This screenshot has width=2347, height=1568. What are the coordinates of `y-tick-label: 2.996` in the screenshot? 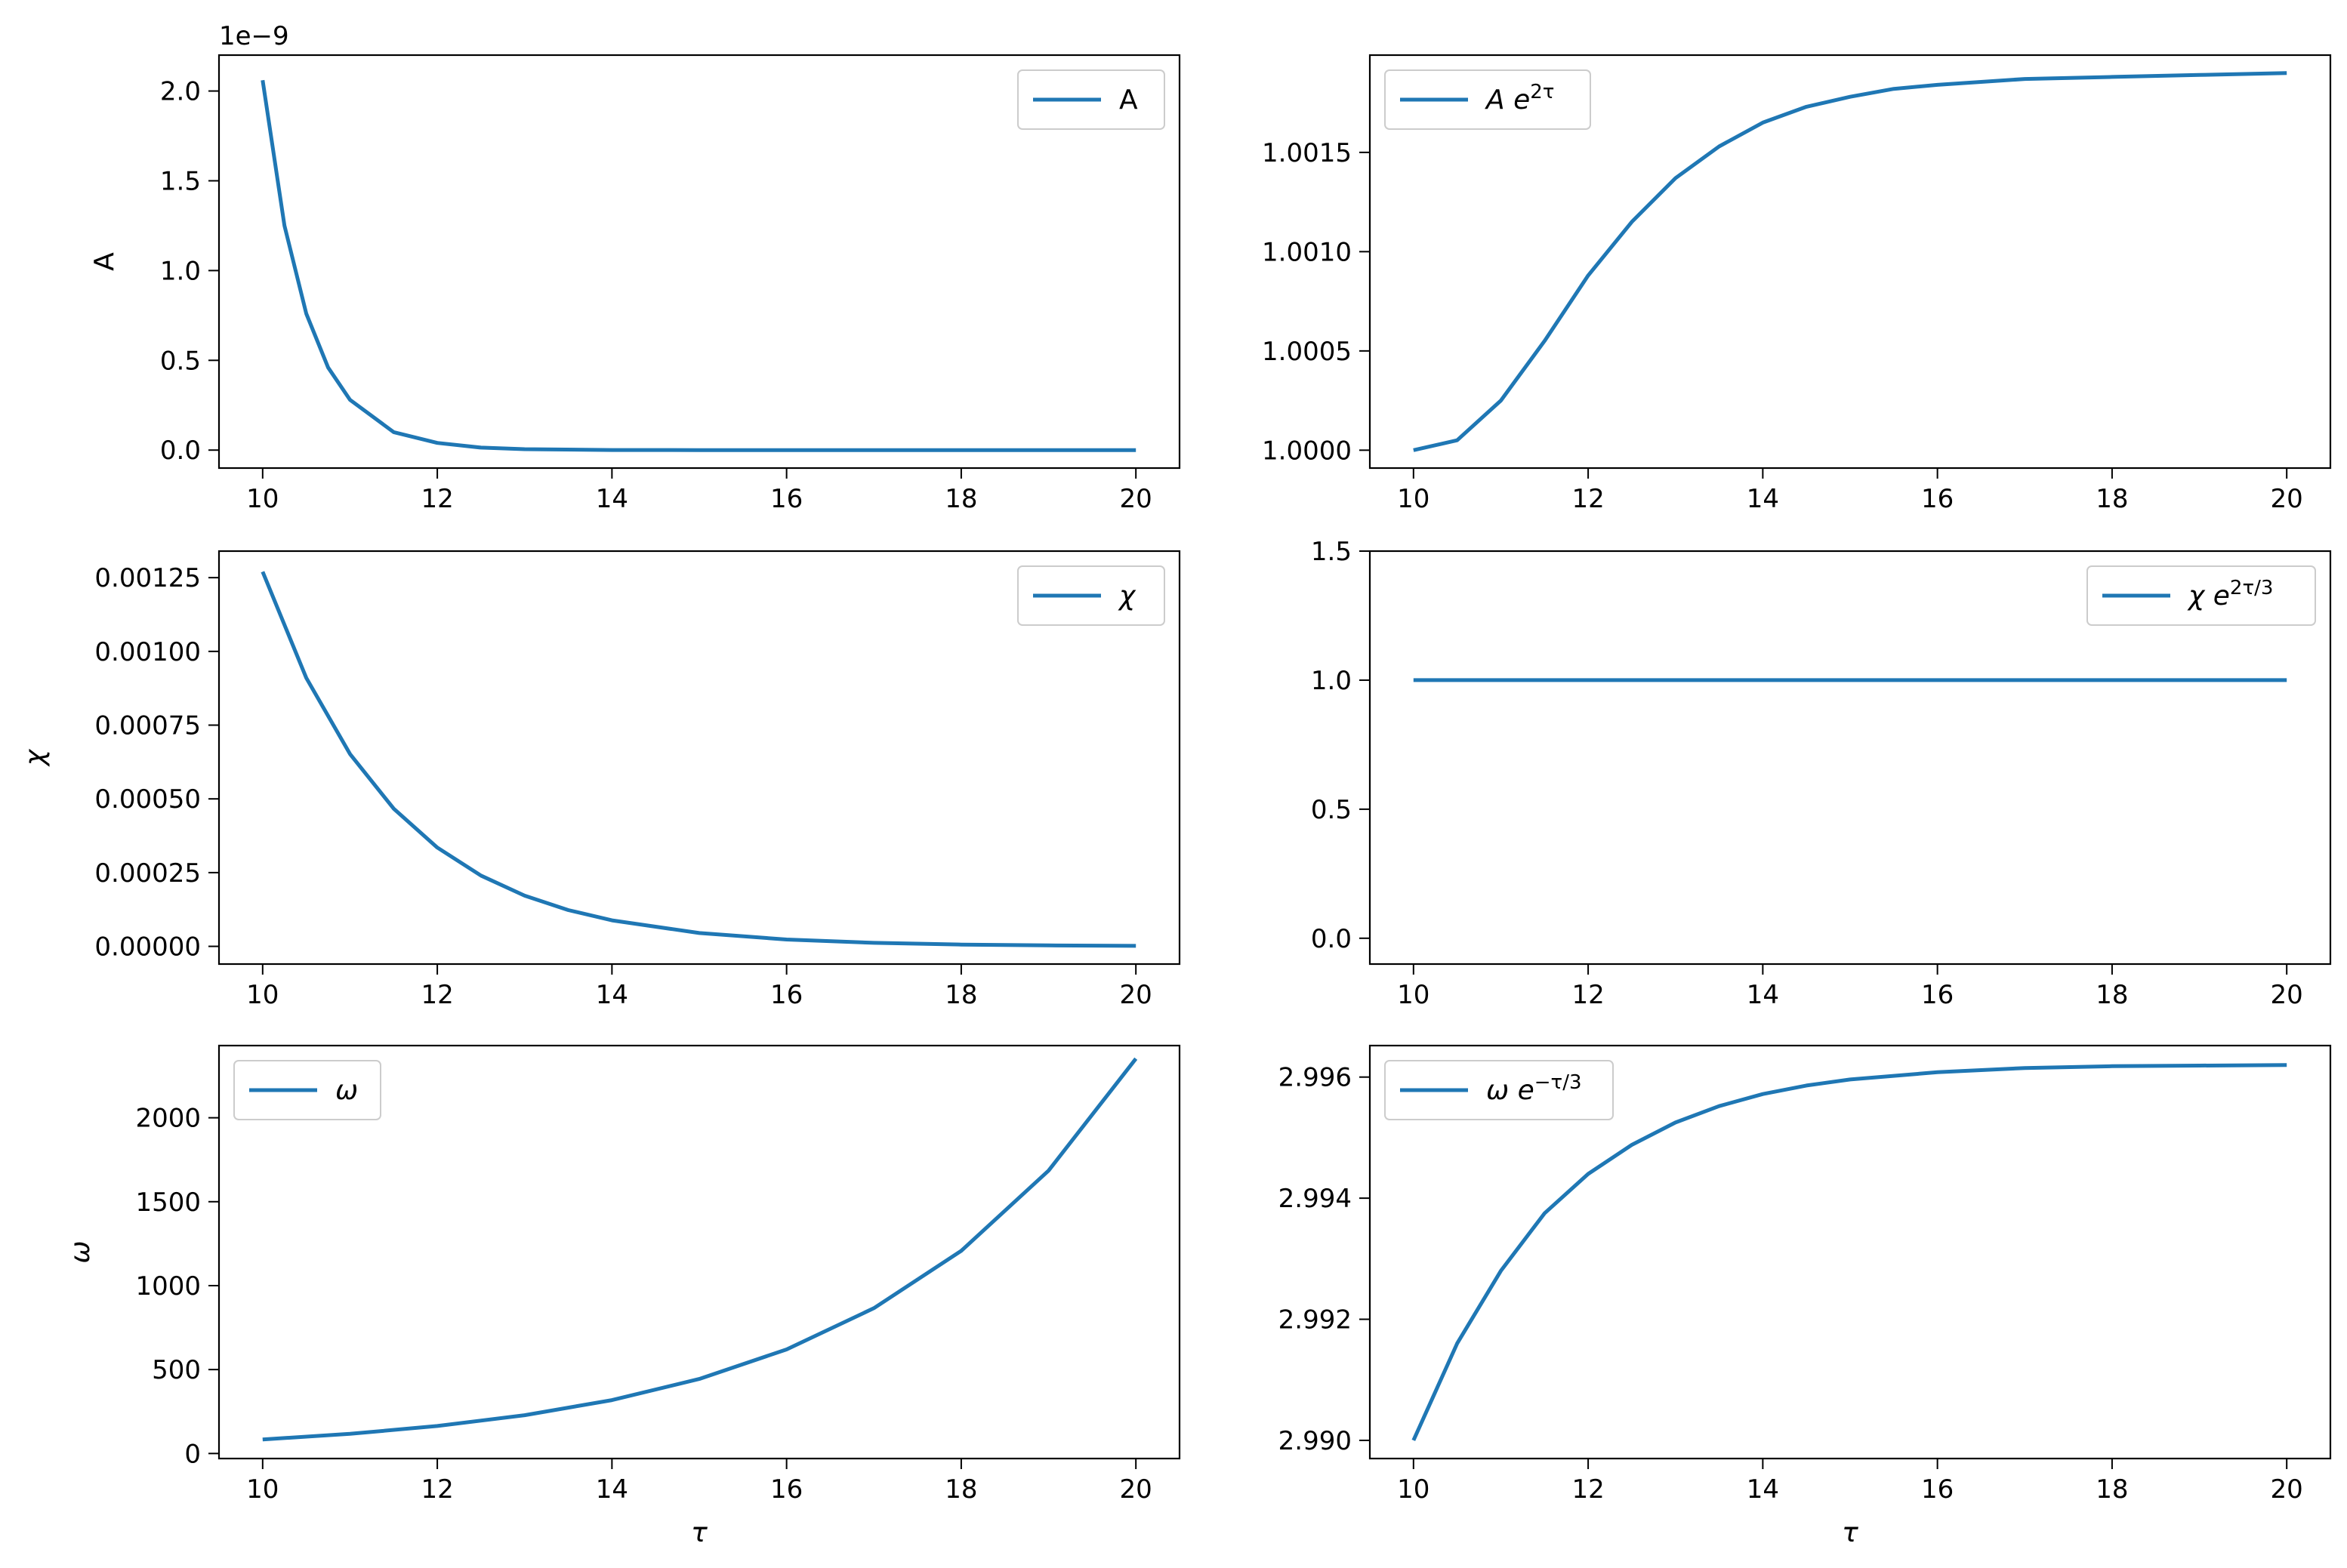 It's located at (1315, 1078).